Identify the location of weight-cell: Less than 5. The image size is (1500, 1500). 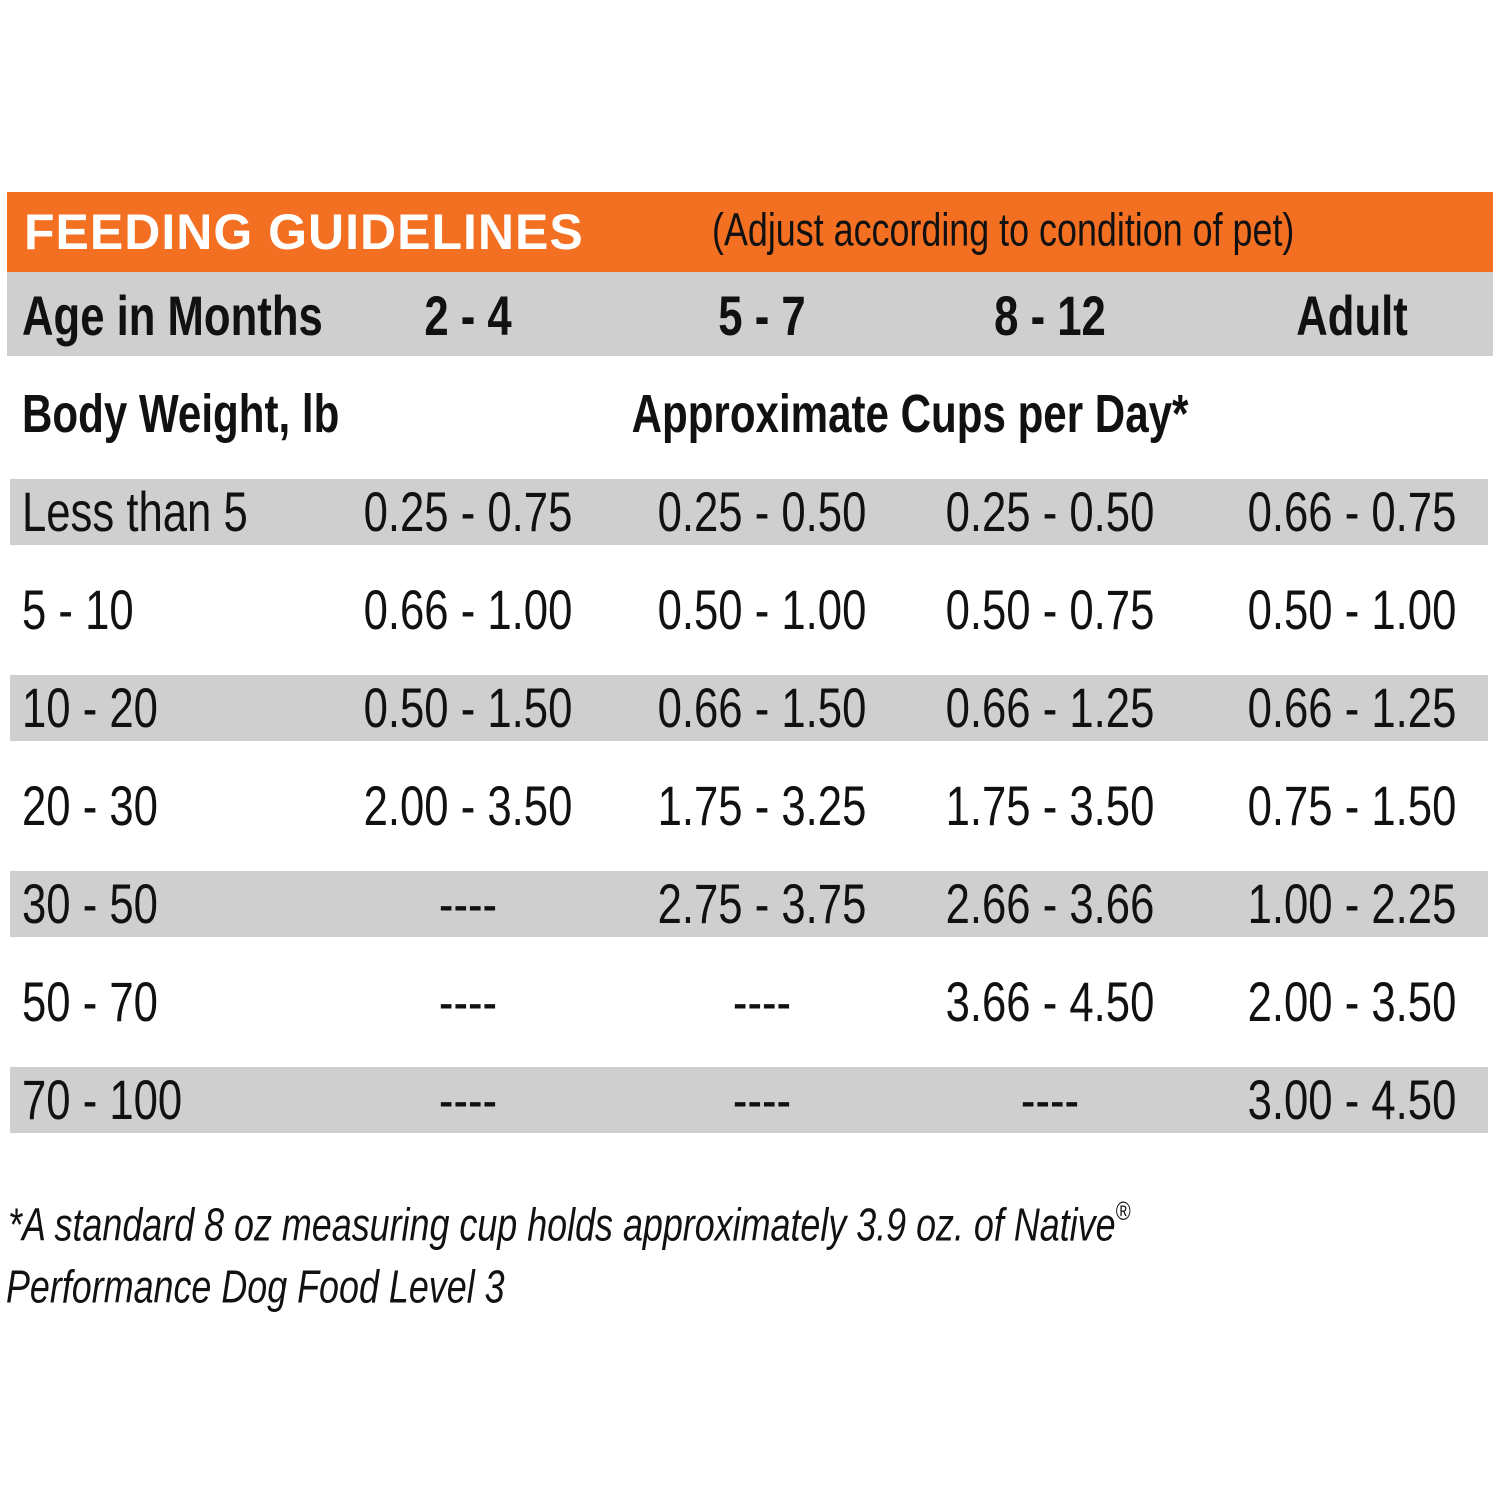
(135, 512).